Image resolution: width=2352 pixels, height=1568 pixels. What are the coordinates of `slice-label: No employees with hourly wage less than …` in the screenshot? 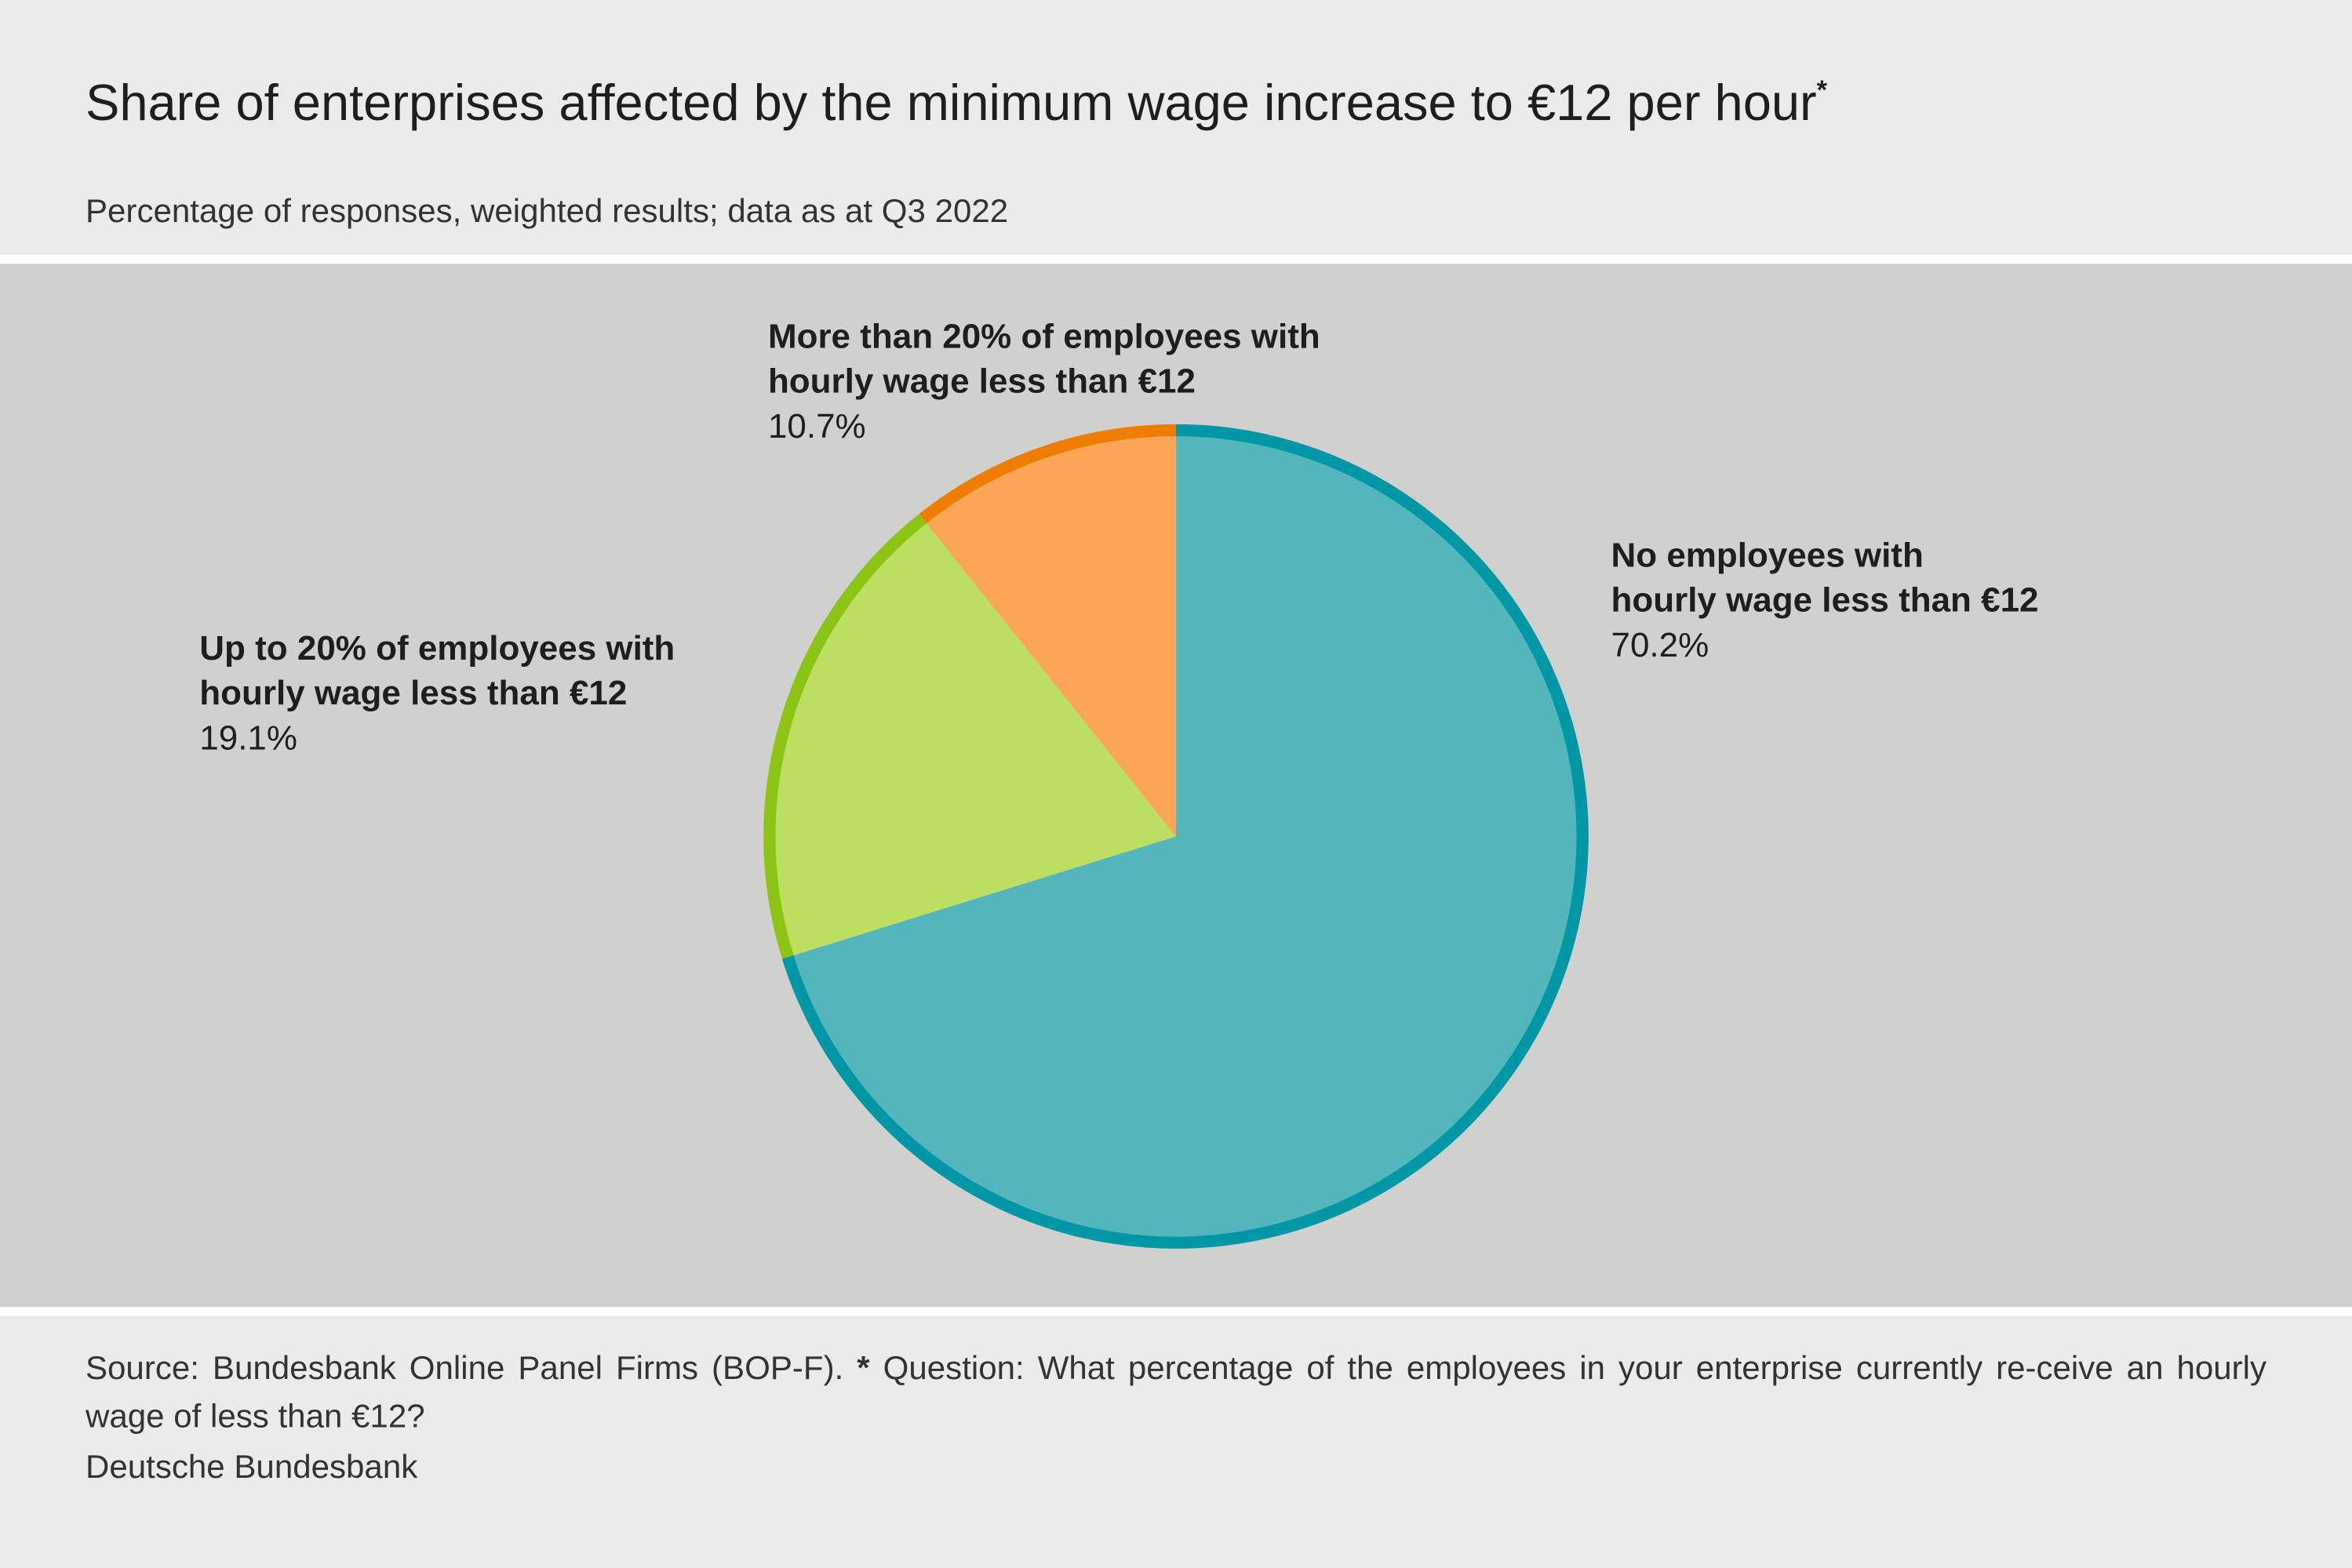 It's located at (1824, 599).